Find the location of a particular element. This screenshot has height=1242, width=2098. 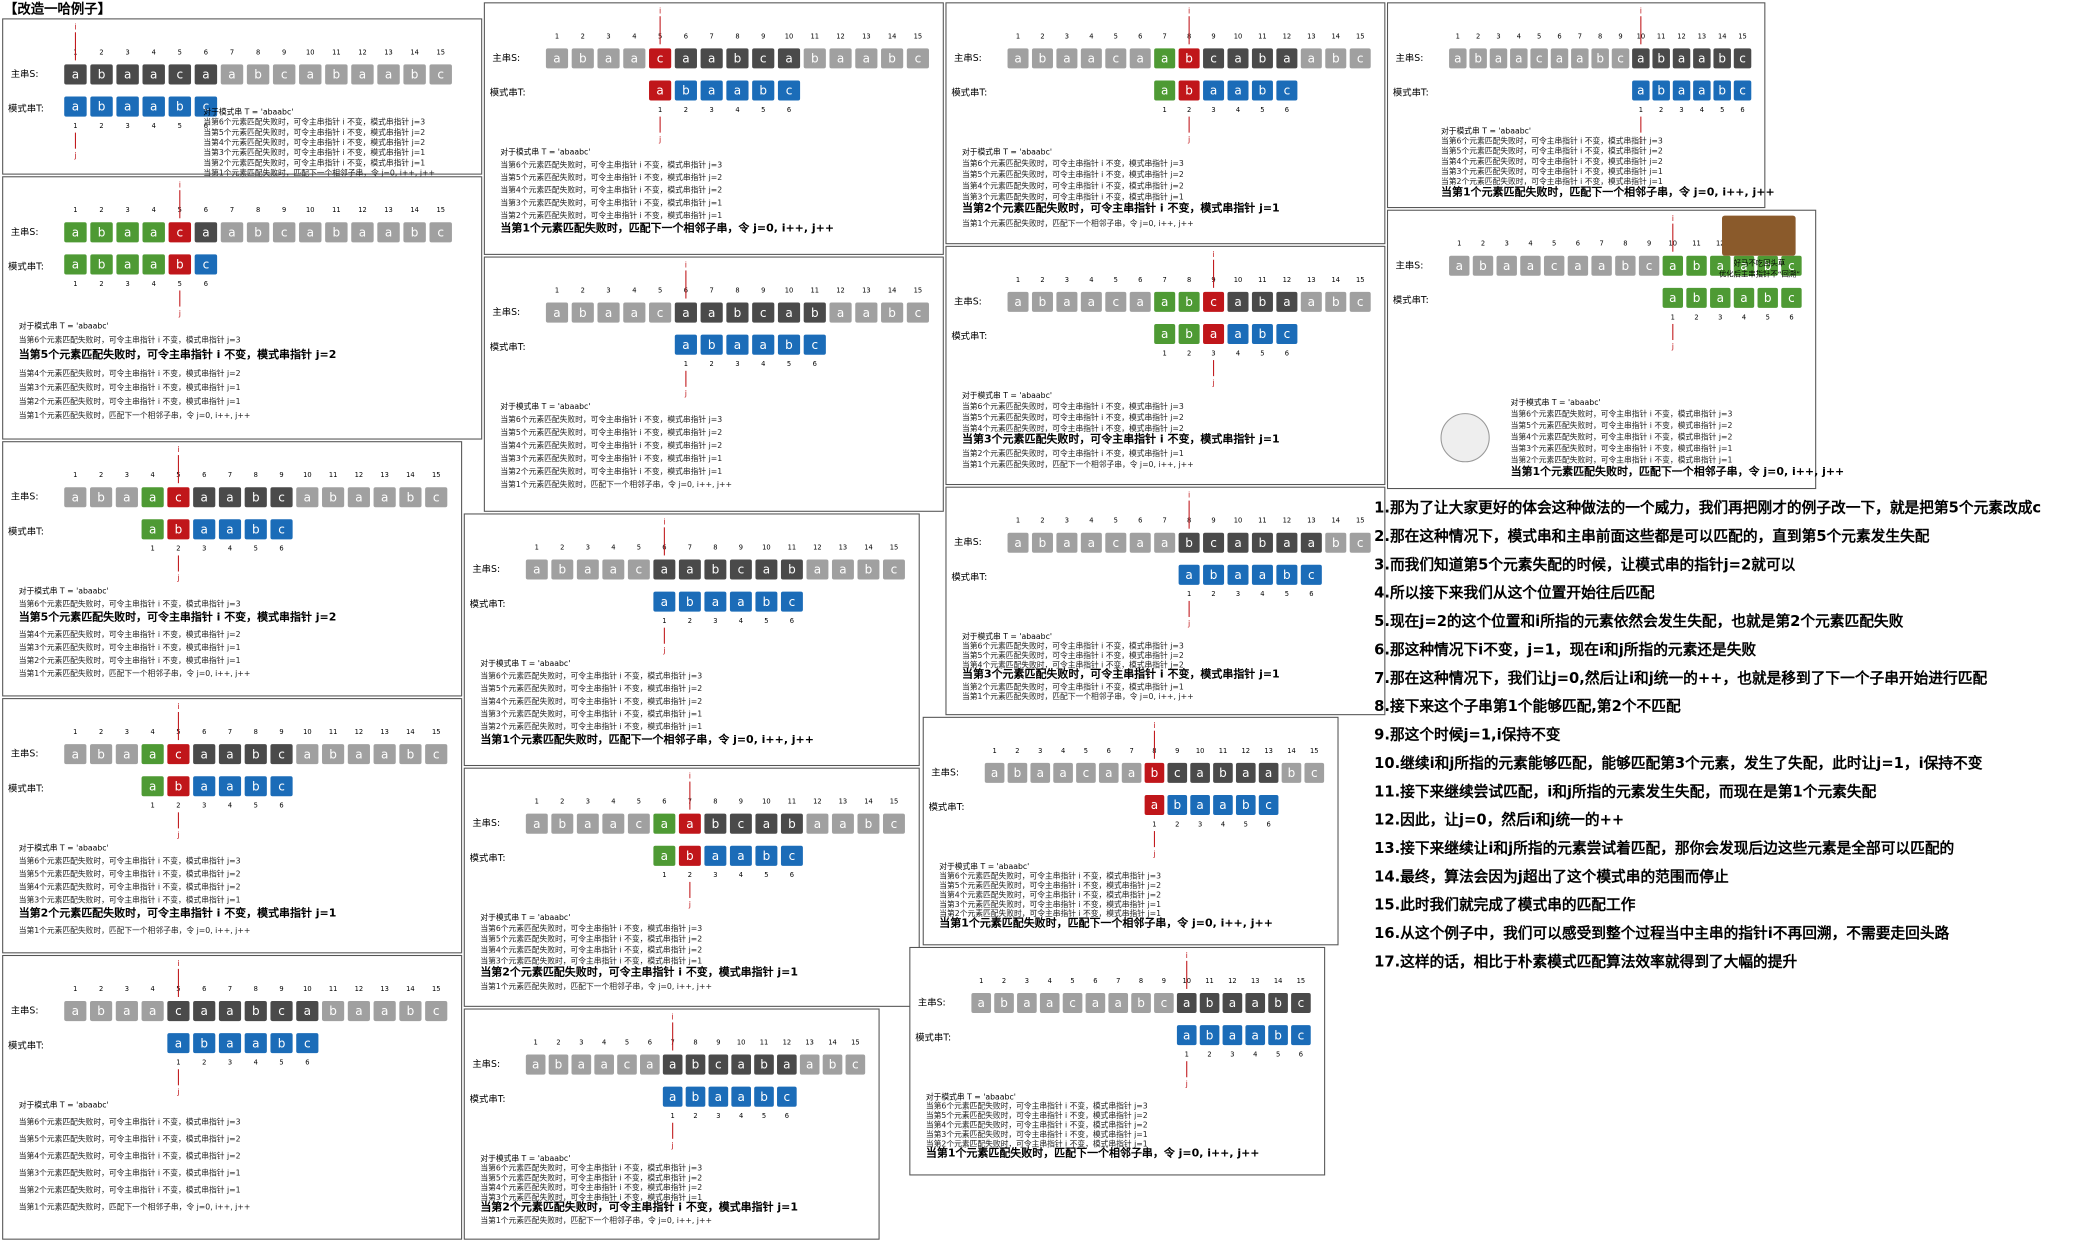

pattern-index: 1 is located at coordinates (1189, 594).